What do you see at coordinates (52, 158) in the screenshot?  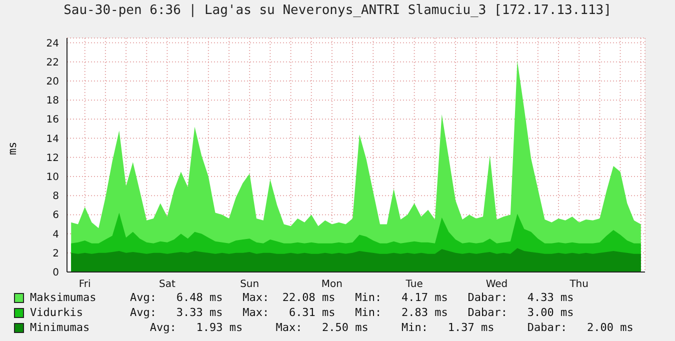 I see `y-tick-label: 12` at bounding box center [52, 158].